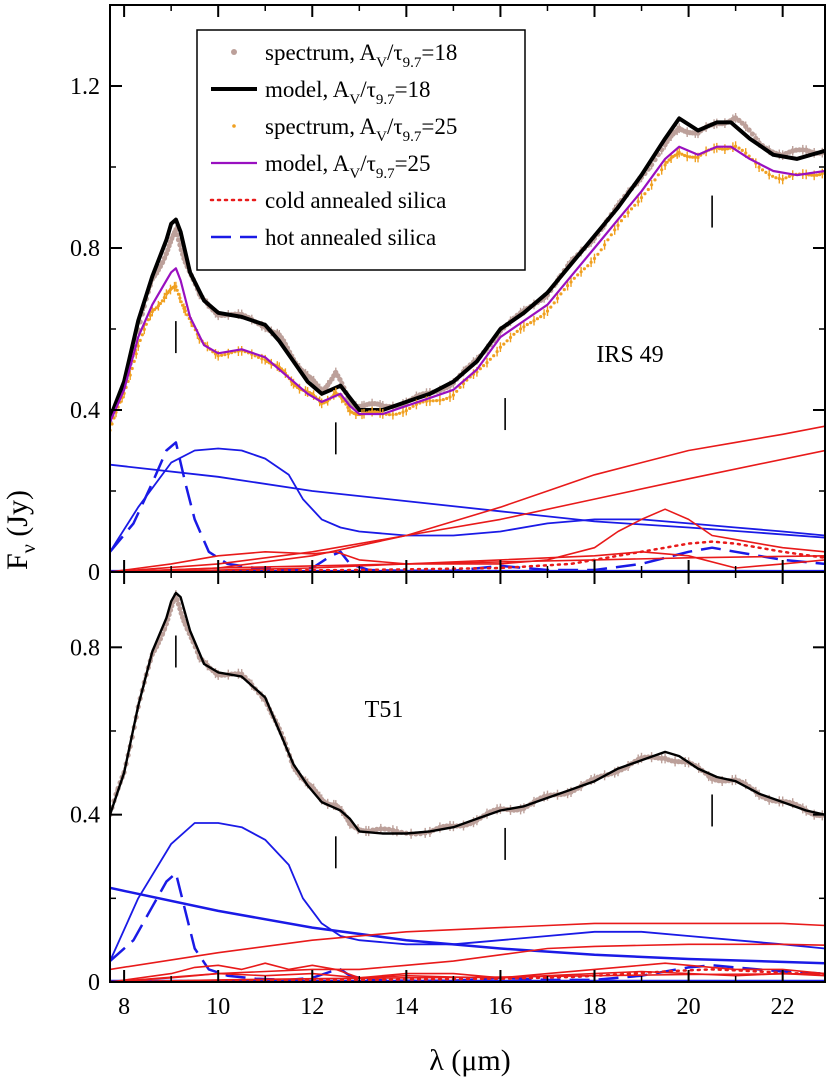 This screenshot has width=830, height=1087. I want to click on y-axis-label: Fν (Jy), so click(20, 530).